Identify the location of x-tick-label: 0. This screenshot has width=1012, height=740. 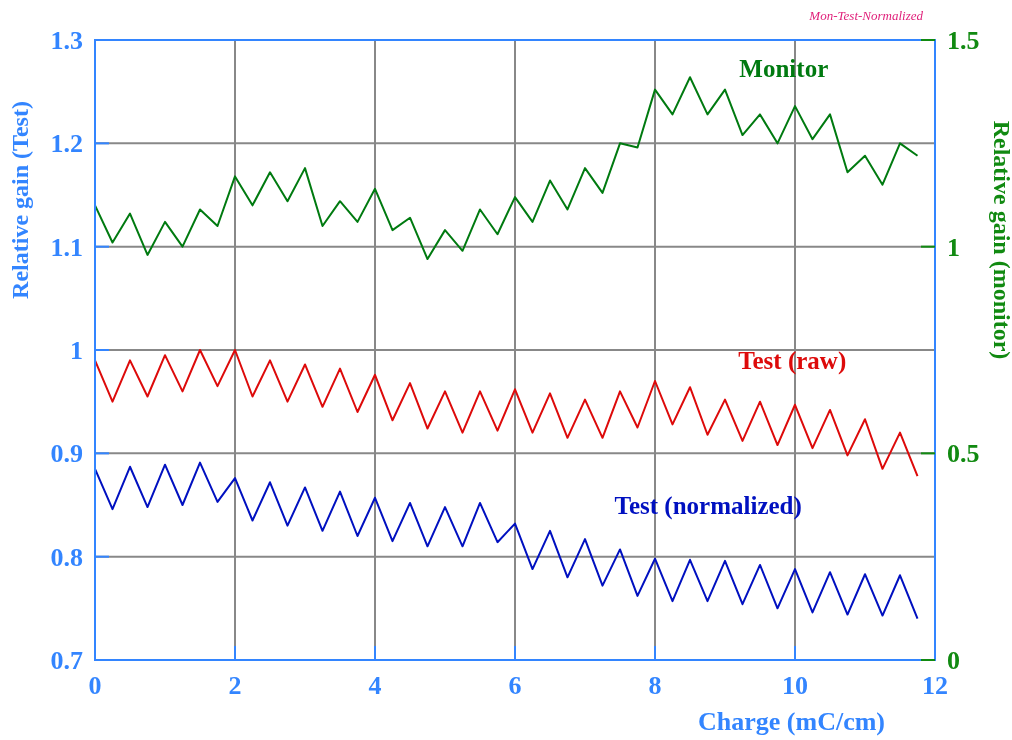
(95, 685).